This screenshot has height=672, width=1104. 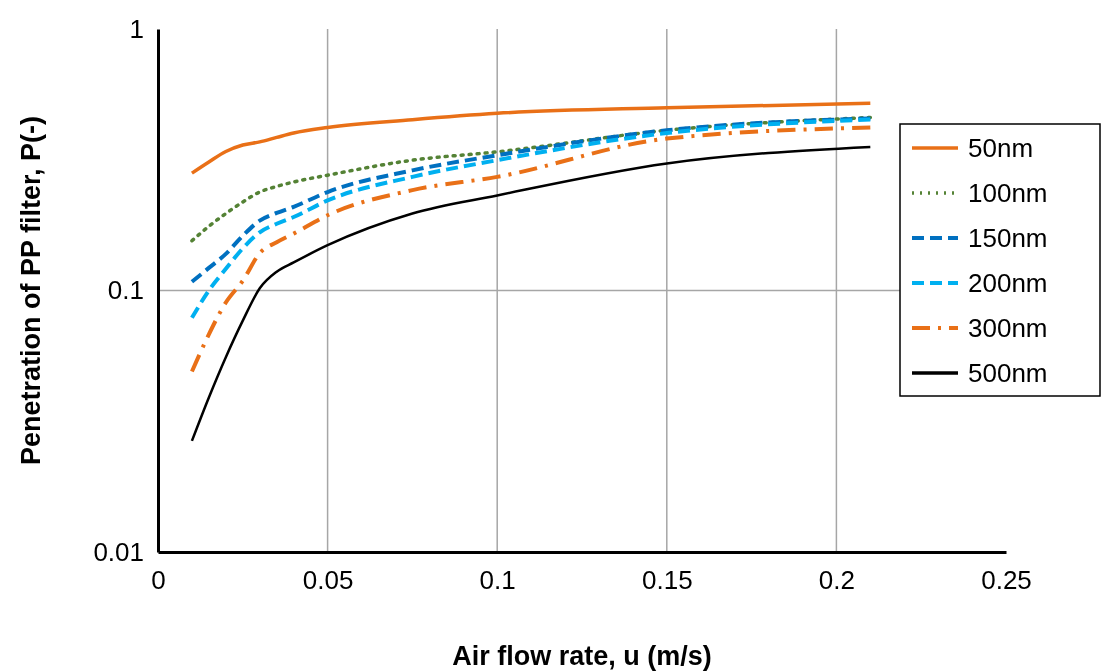 What do you see at coordinates (1008, 238) in the screenshot?
I see `legend-label: 150nm` at bounding box center [1008, 238].